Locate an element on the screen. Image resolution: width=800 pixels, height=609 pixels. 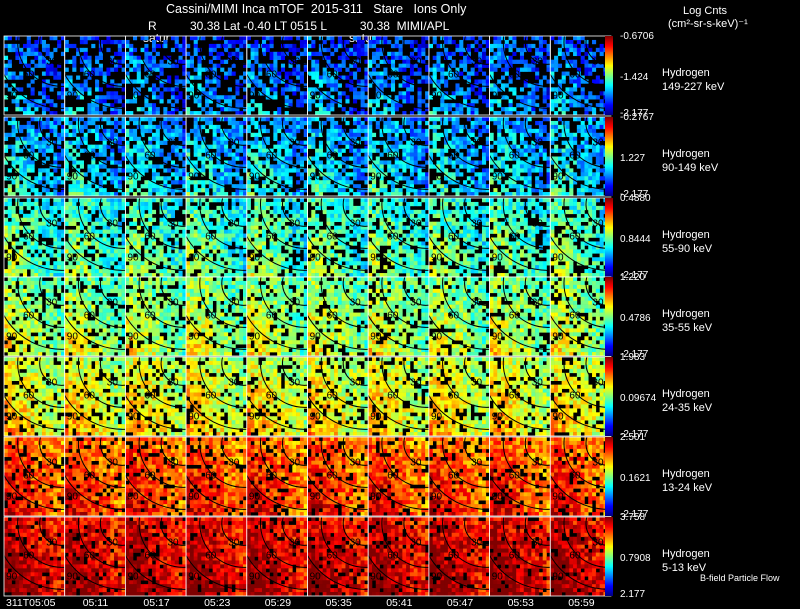
energy-label: 55-90 keV is located at coordinates (687, 249).